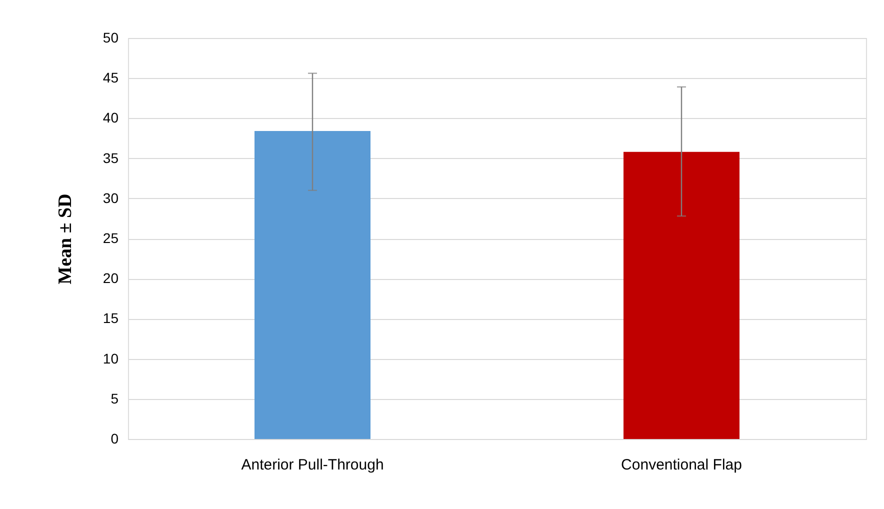  What do you see at coordinates (110, 318) in the screenshot?
I see `y-tick-label: 15` at bounding box center [110, 318].